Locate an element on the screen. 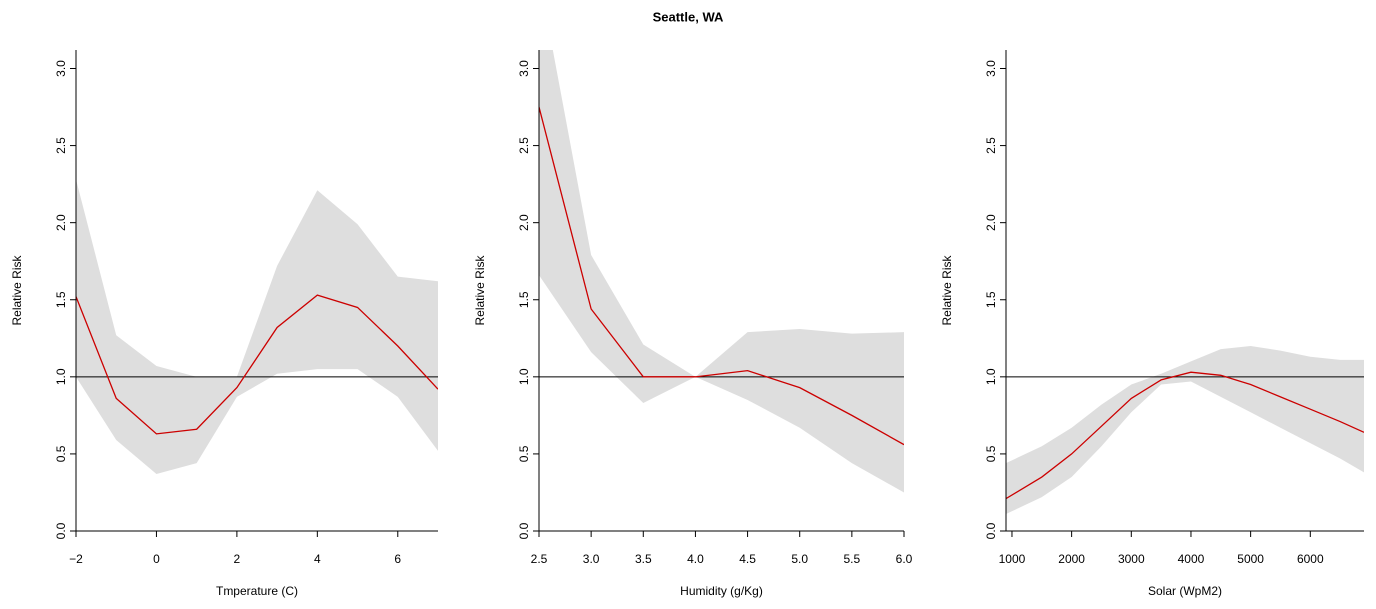  x-tick-label: 2 is located at coordinates (237, 559).